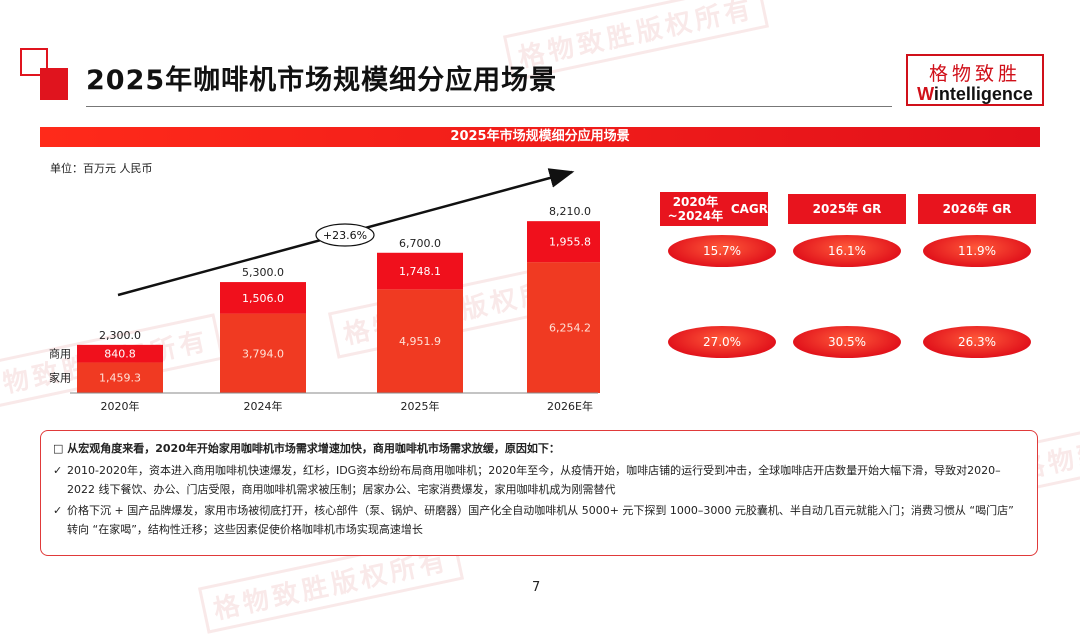 This screenshot has width=1080, height=634. What do you see at coordinates (749, 209) in the screenshot?
I see `metric-header-cagr-line: CAGR` at bounding box center [749, 209].